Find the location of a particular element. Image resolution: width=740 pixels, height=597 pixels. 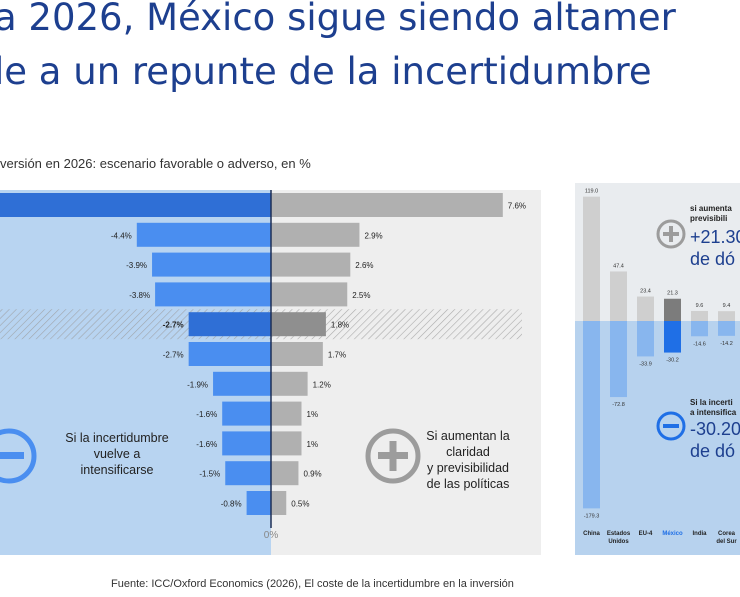

country-value-negative: -33.9 is located at coordinates (645, 364).